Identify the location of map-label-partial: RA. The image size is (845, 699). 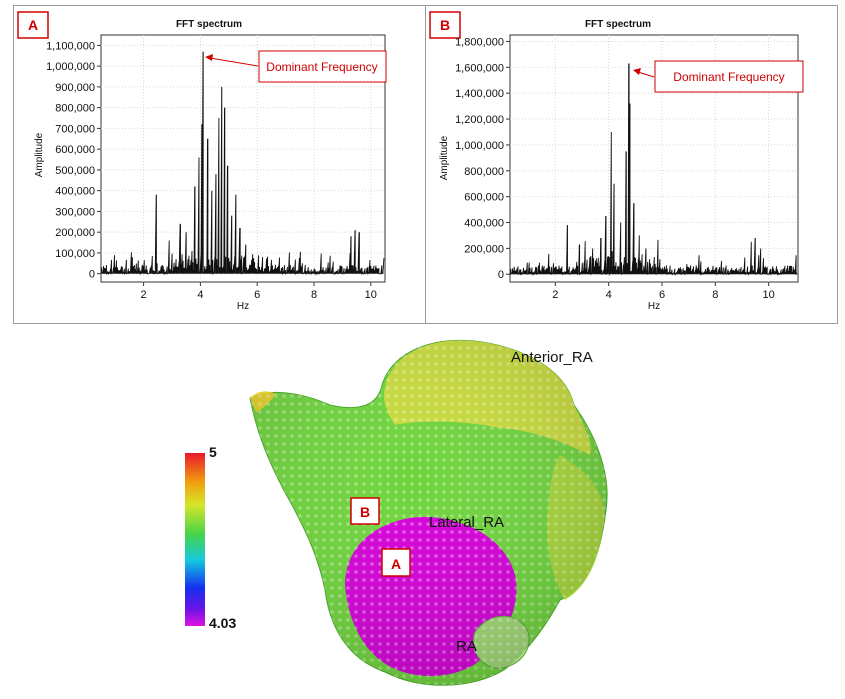
(466, 646).